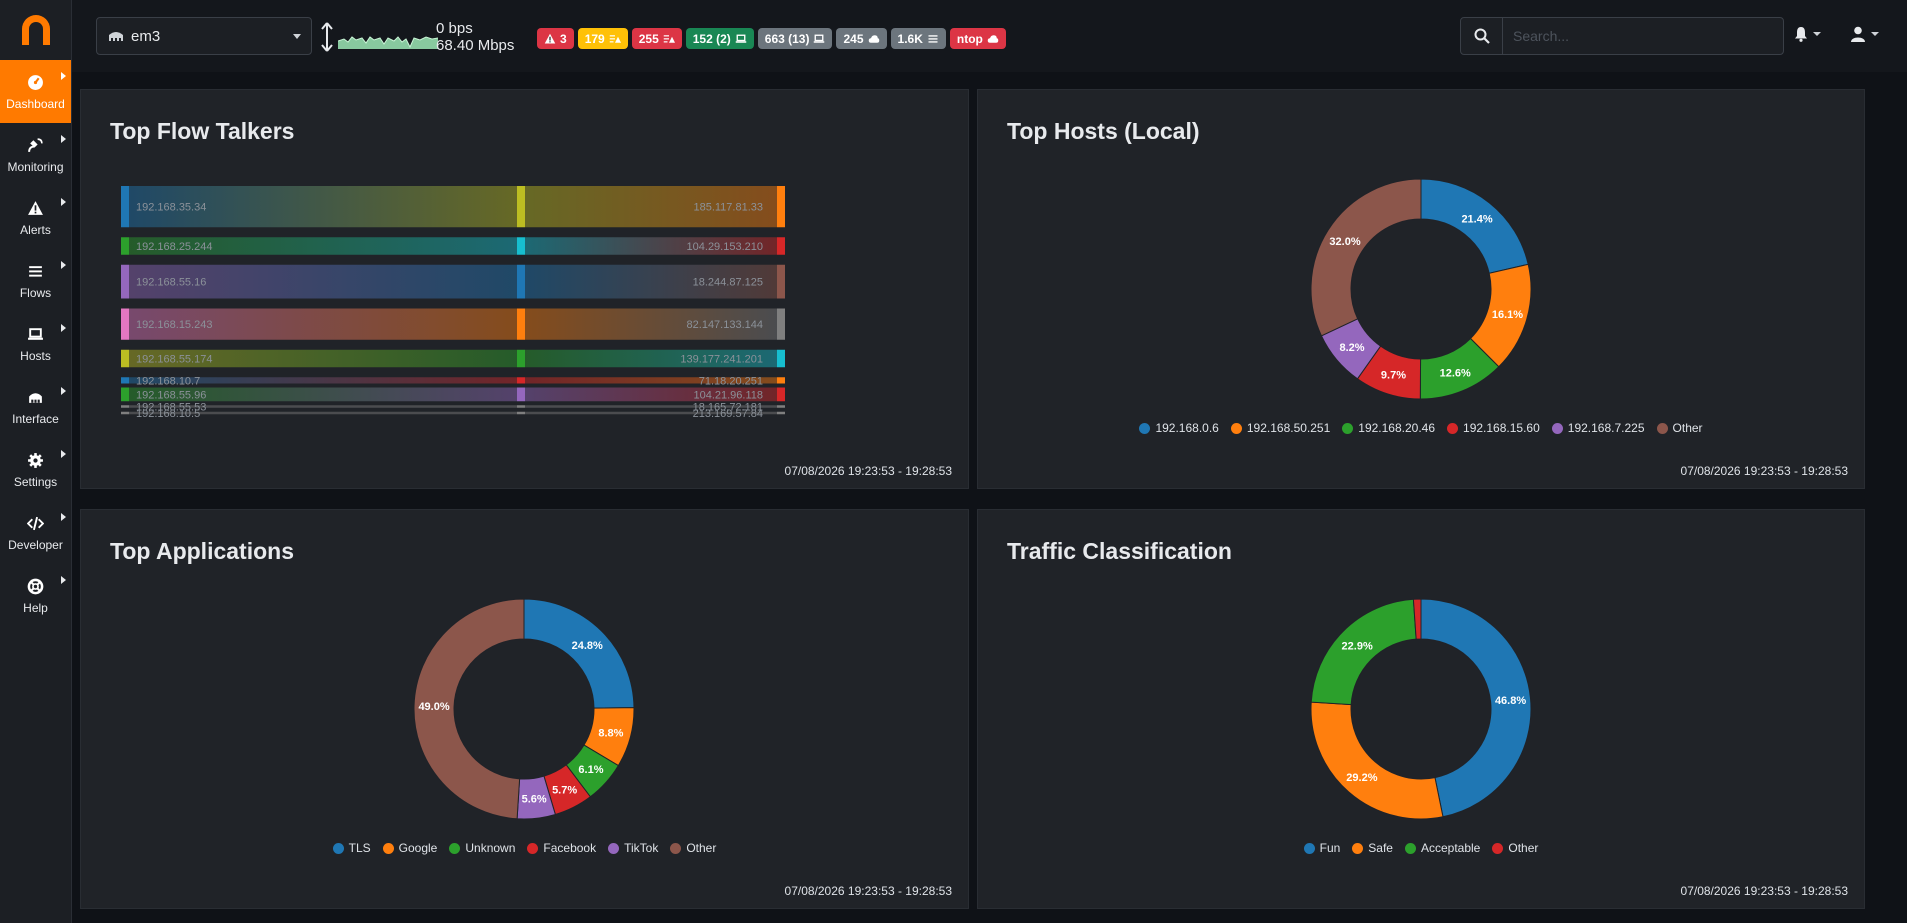  What do you see at coordinates (35, 154) in the screenshot?
I see `nav-item-monitoring: Monitoring` at bounding box center [35, 154].